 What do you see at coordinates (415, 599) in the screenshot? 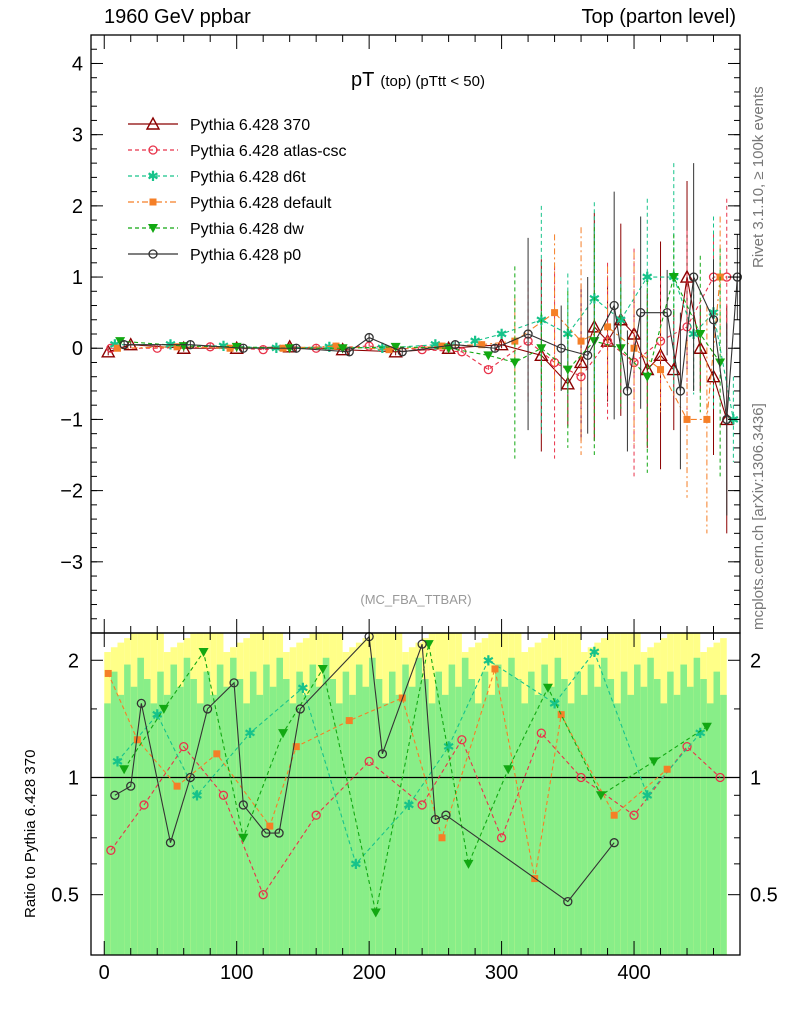
I see `analysis-watermark: (MC_FBA_TTBAR)` at bounding box center [415, 599].